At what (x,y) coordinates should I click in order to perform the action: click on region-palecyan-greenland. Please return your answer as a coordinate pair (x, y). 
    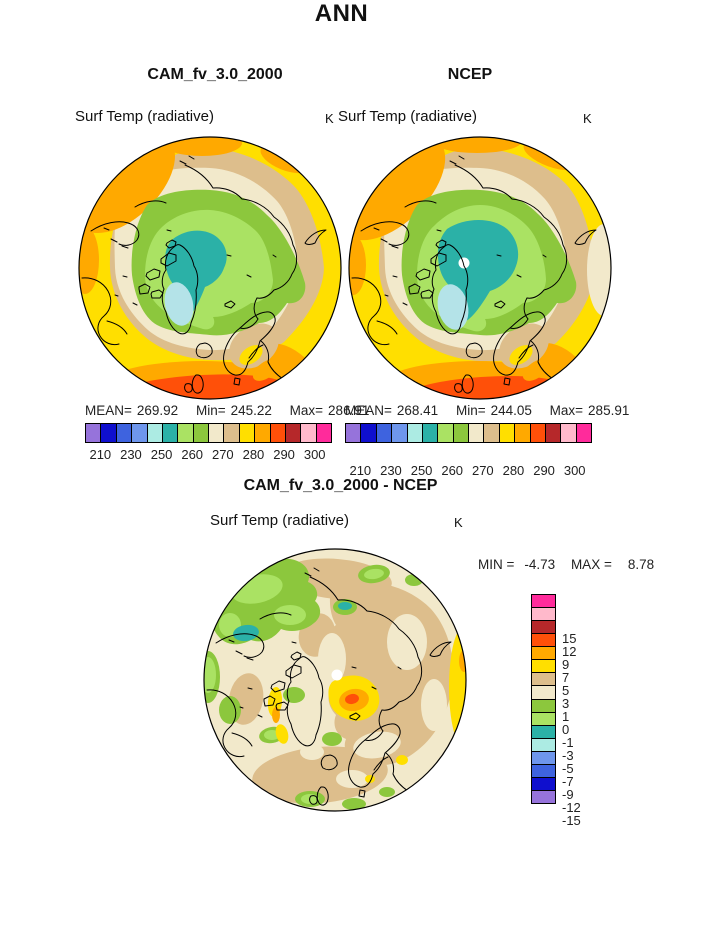
    Looking at the image, I should click on (179, 304).